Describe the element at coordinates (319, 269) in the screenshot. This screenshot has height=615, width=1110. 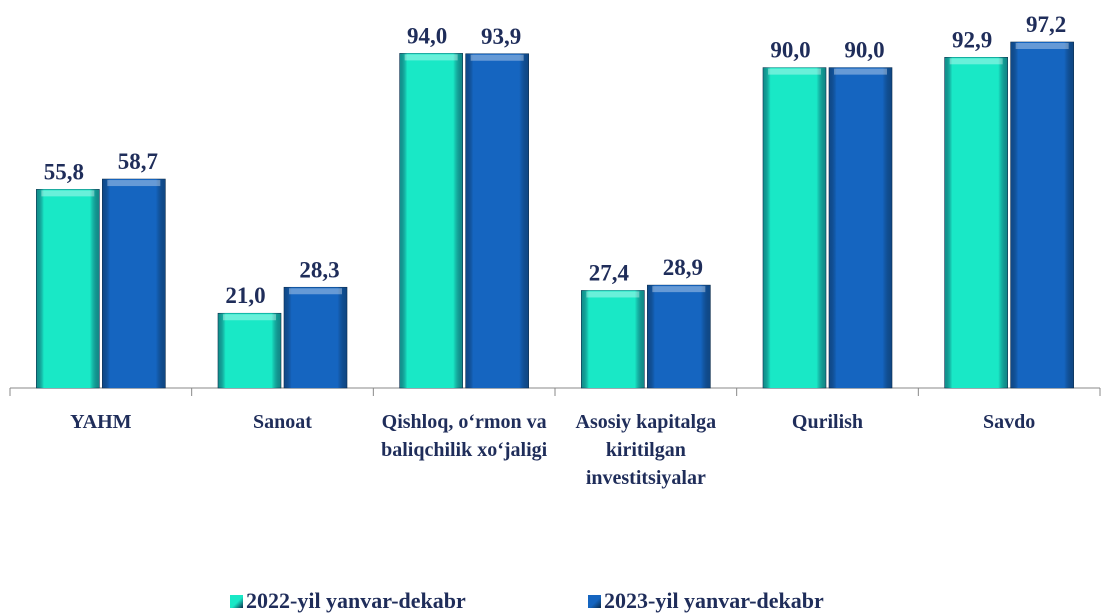
I see `data-label: 28,3` at that location.